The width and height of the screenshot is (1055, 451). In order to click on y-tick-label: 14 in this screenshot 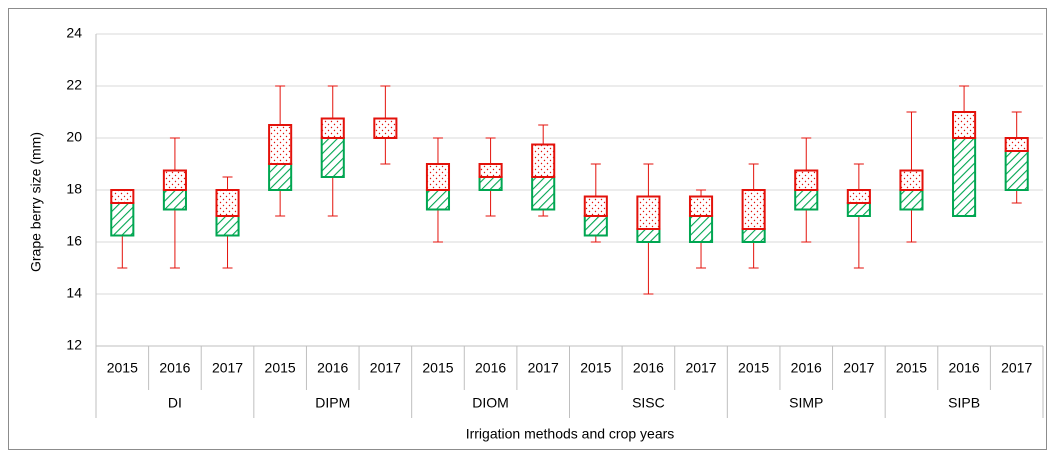, I will do `click(74, 293)`.